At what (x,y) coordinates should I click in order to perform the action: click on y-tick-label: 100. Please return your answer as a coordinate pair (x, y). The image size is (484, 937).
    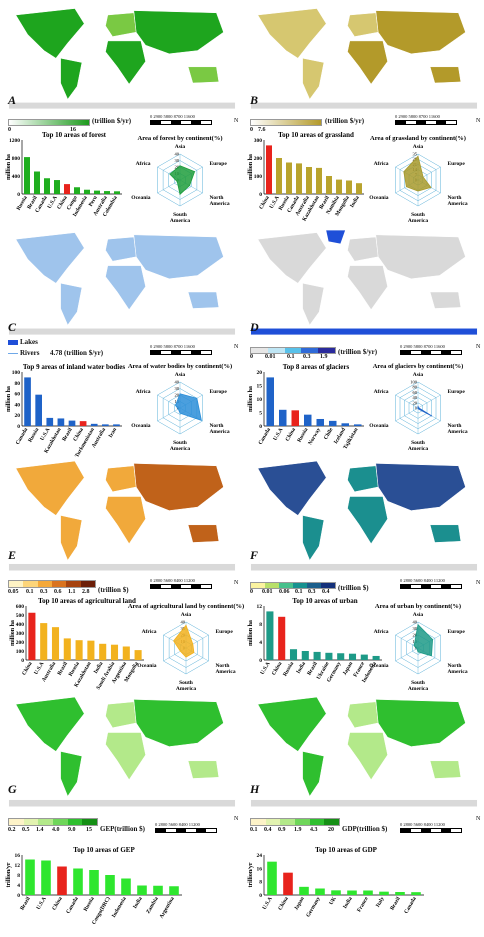
    Looking at the image, I should click on (20, 652).